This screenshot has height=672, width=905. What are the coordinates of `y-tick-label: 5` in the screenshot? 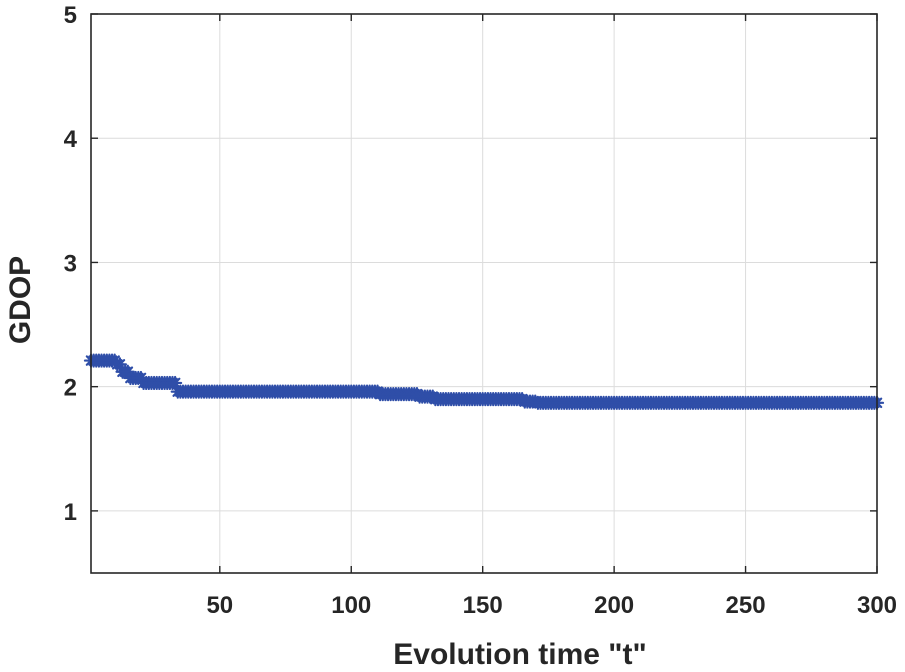 It's located at (70, 15).